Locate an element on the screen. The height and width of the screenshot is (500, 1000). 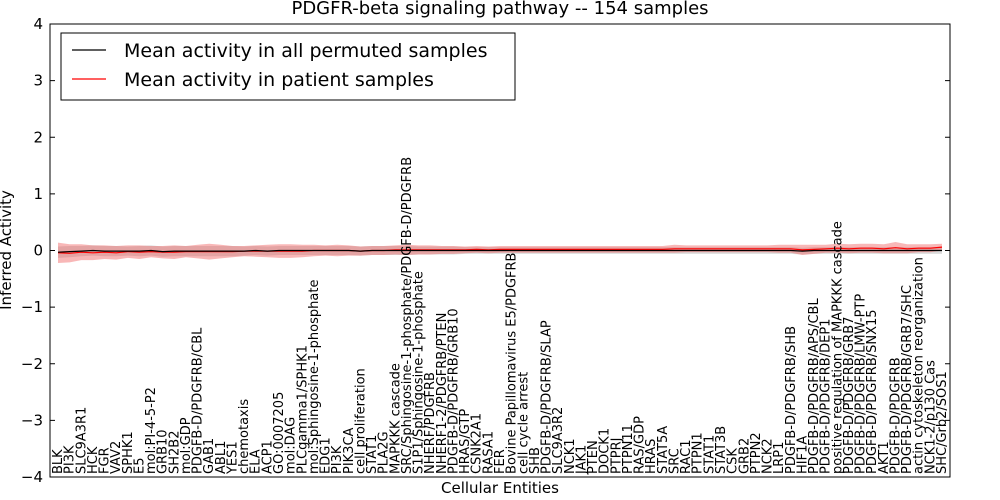
entity-label: CSNK2A1 is located at coordinates (477, 443).